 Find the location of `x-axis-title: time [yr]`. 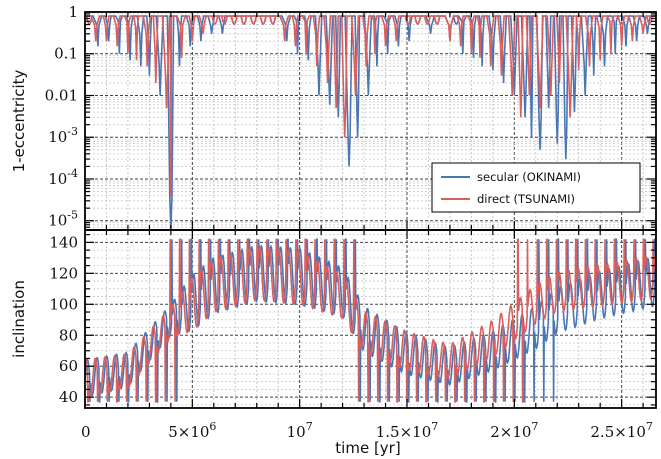

x-axis-title: time [yr] is located at coordinates (367, 448).